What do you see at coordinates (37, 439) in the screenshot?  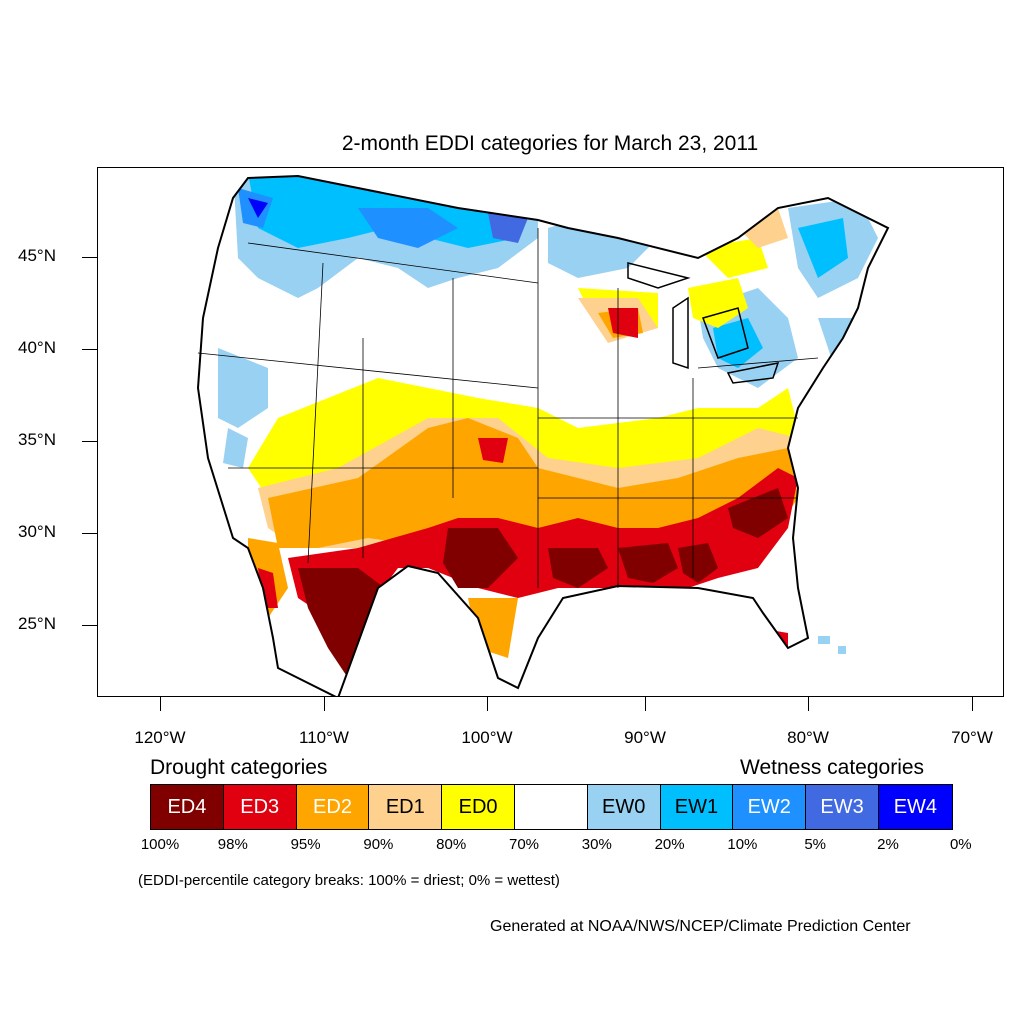 I see `lat-label-35: 35°N` at bounding box center [37, 439].